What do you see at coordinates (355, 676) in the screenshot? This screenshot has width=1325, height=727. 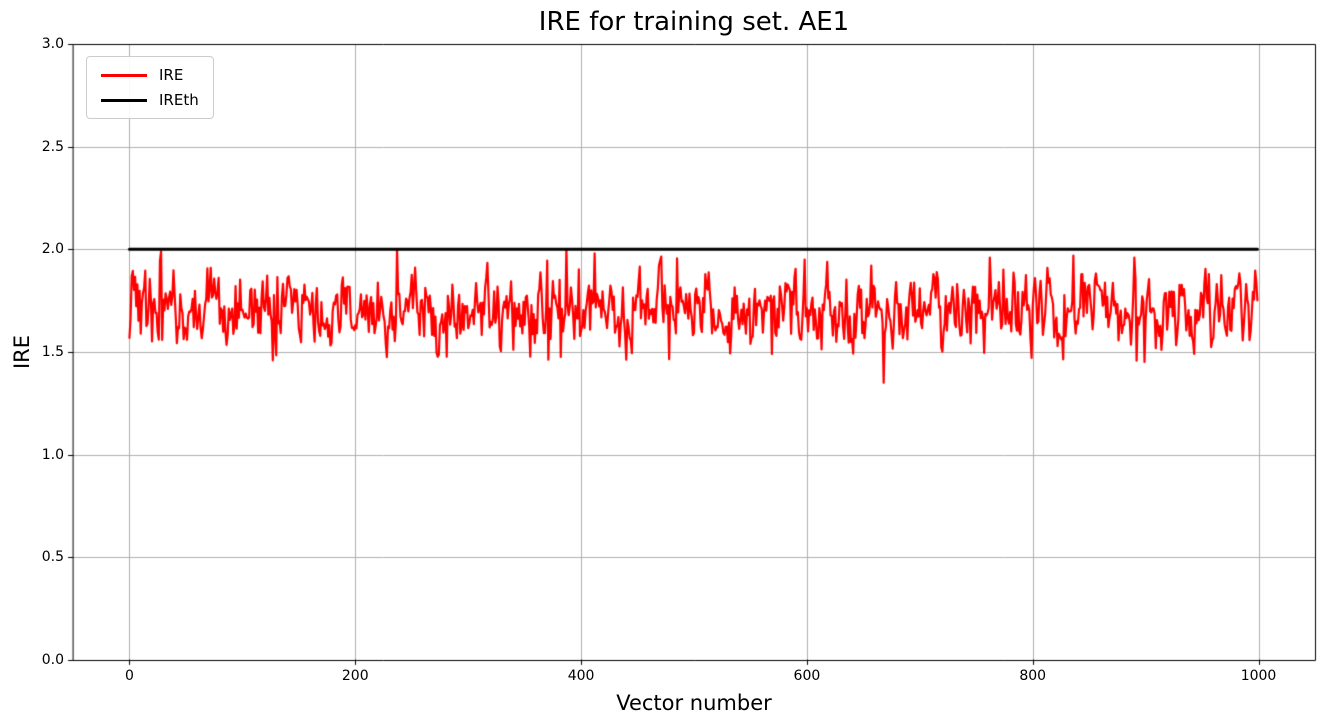 I see `x-tick-label: 200` at bounding box center [355, 676].